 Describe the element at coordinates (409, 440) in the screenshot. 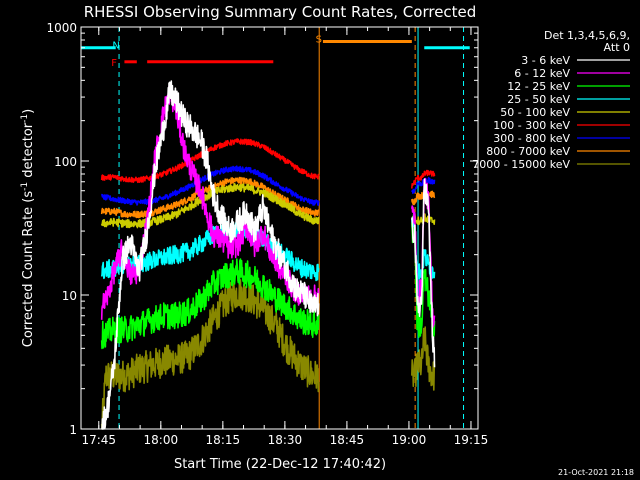

I see `x-tick-label: 19:00` at that location.